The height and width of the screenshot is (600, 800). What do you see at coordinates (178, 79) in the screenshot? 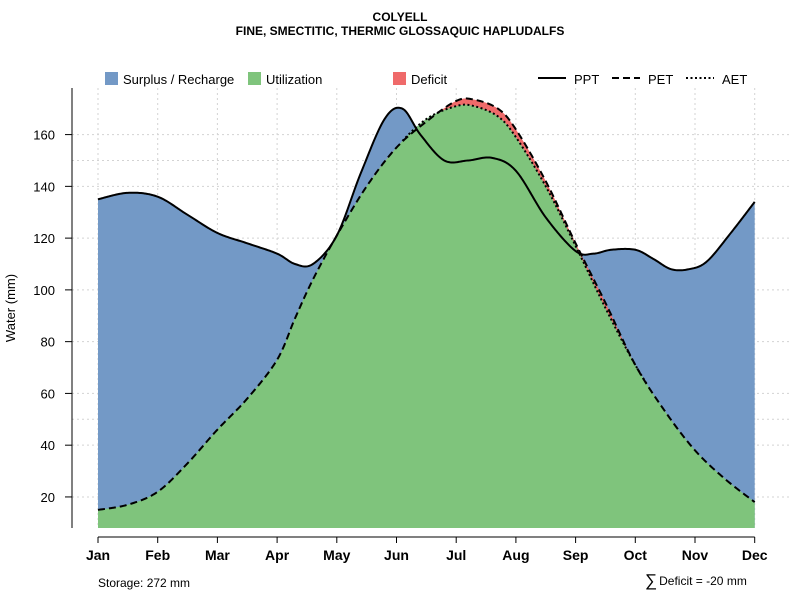
I see `legend-label: Surplus / Recharge` at bounding box center [178, 79].